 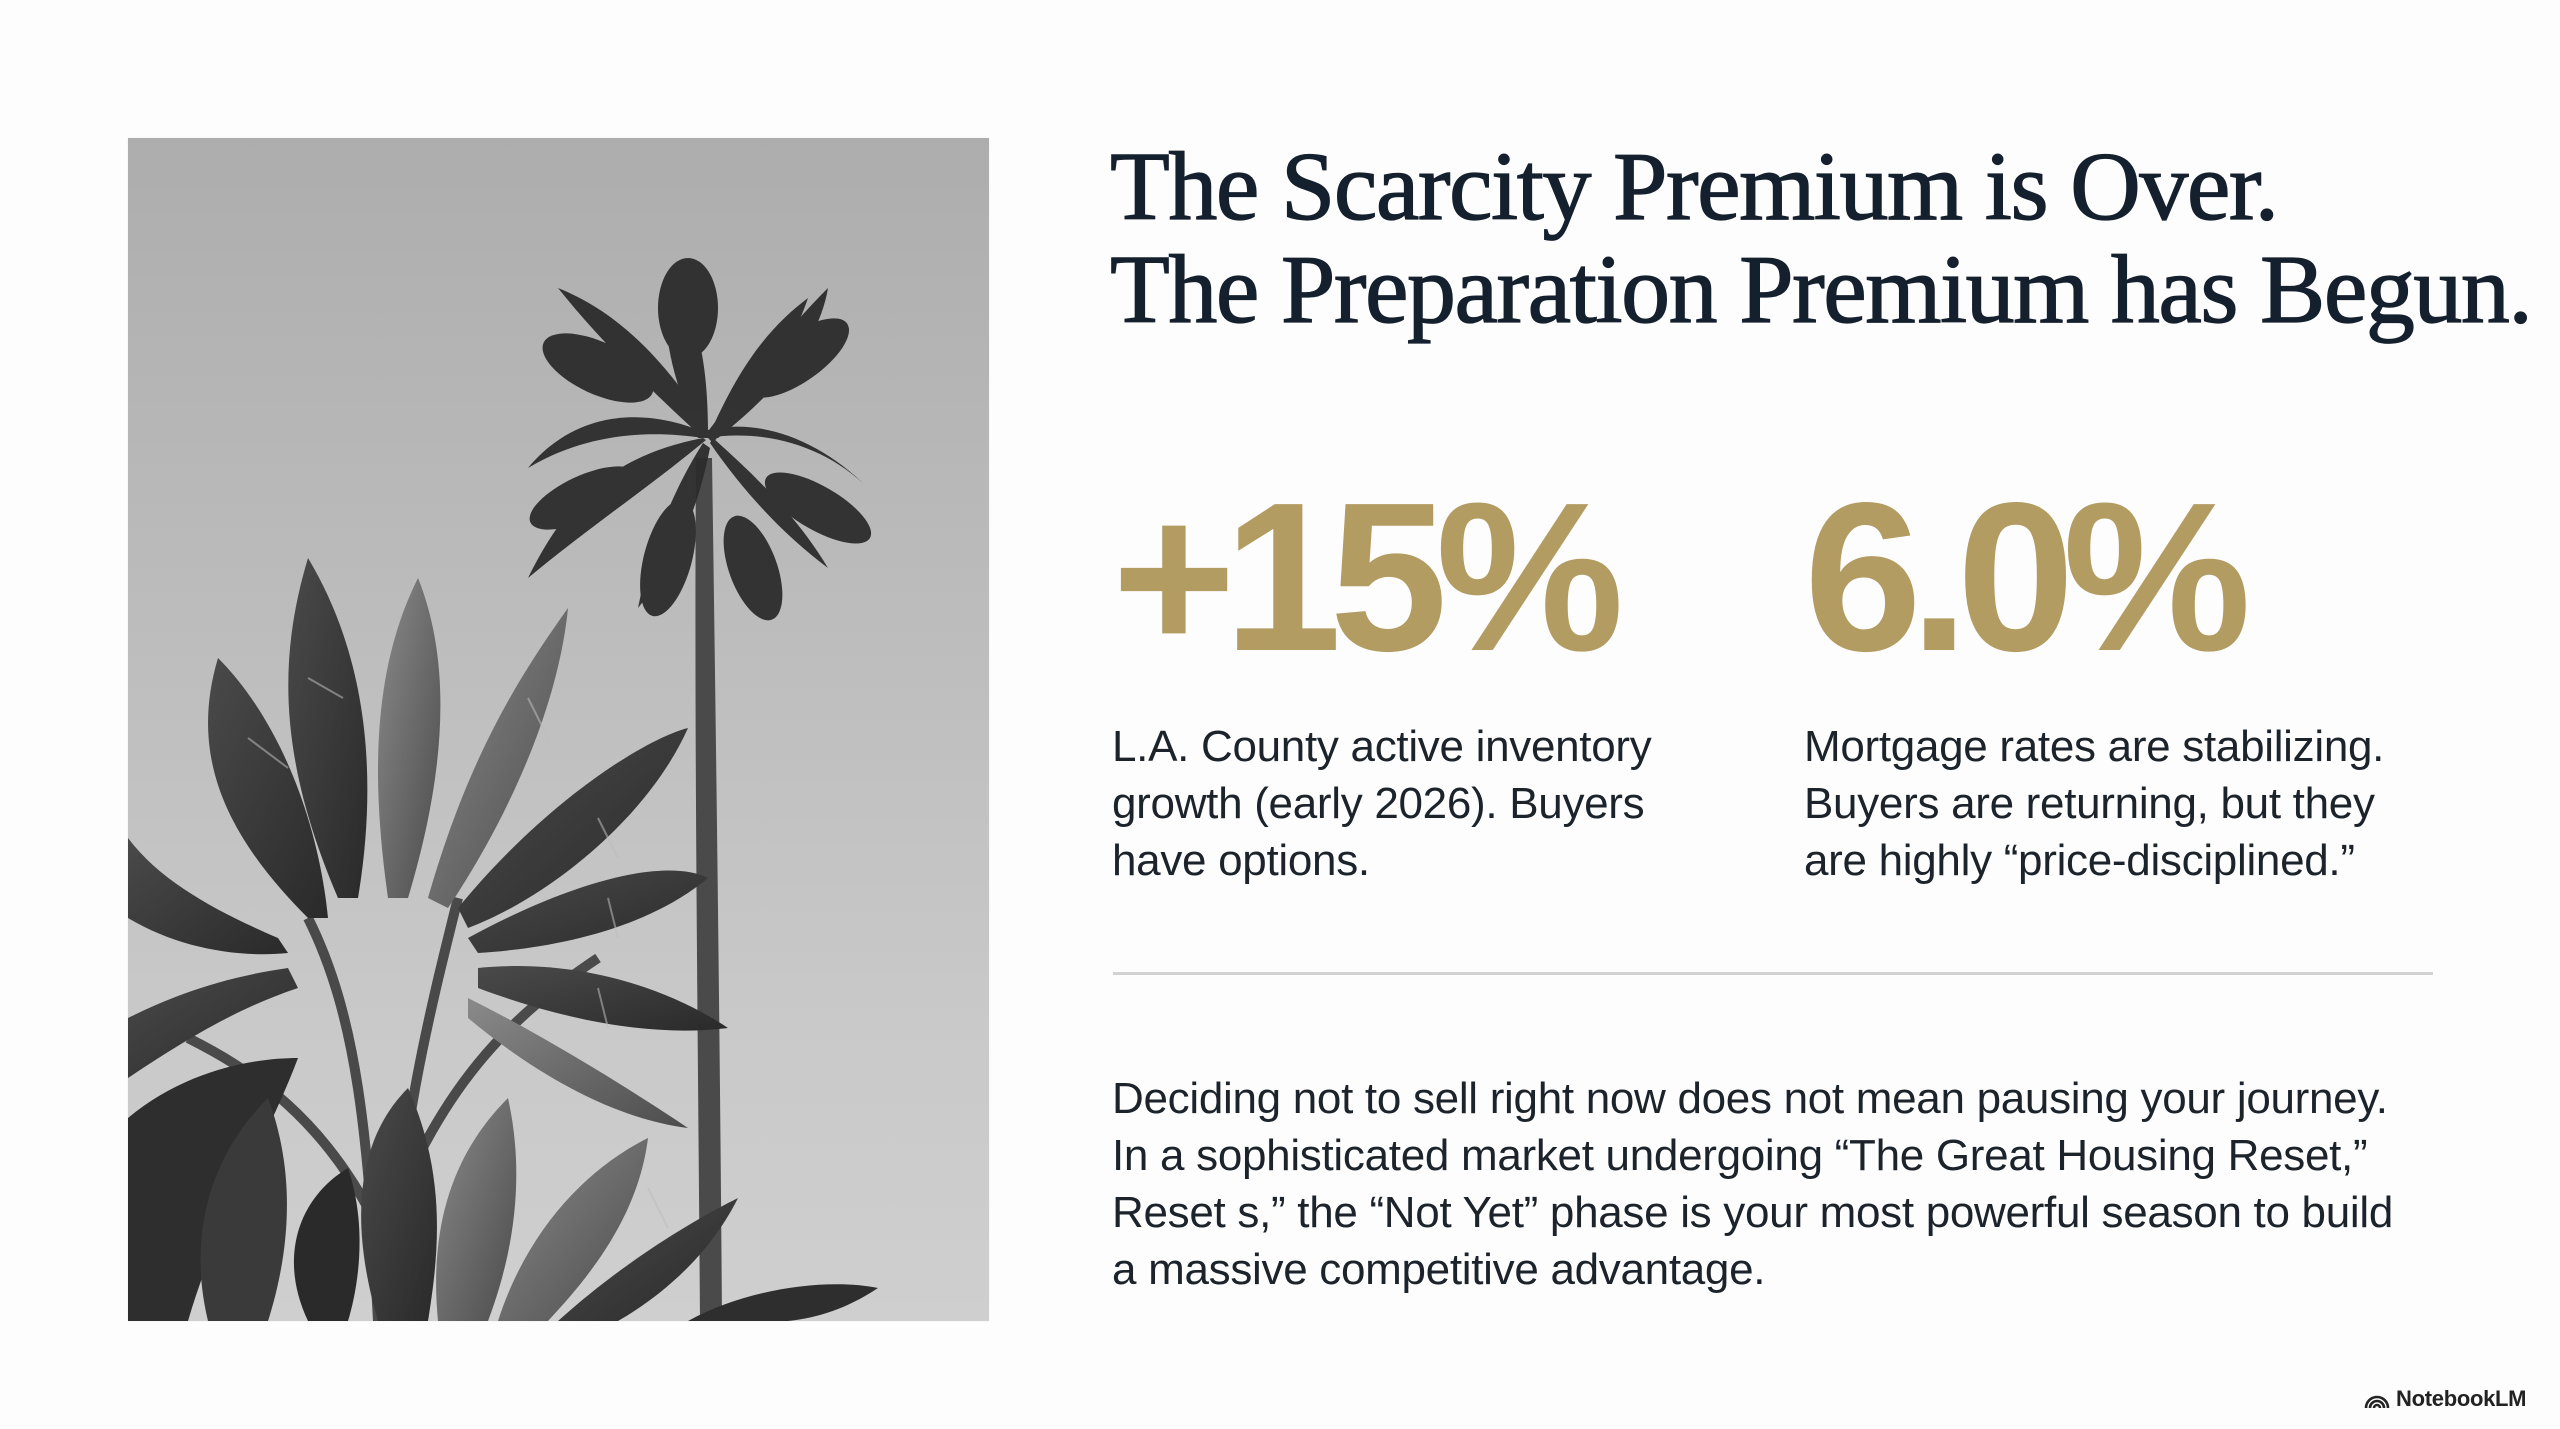 What do you see at coordinates (2461, 1398) in the screenshot?
I see `watermark-label: NotebookLM` at bounding box center [2461, 1398].